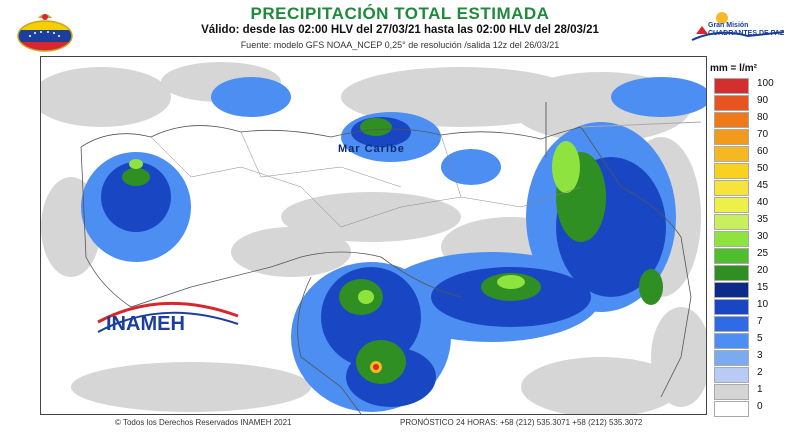 The width and height of the screenshot is (800, 445). Describe the element at coordinates (760, 321) in the screenshot. I see `legend-label: 7` at that location.